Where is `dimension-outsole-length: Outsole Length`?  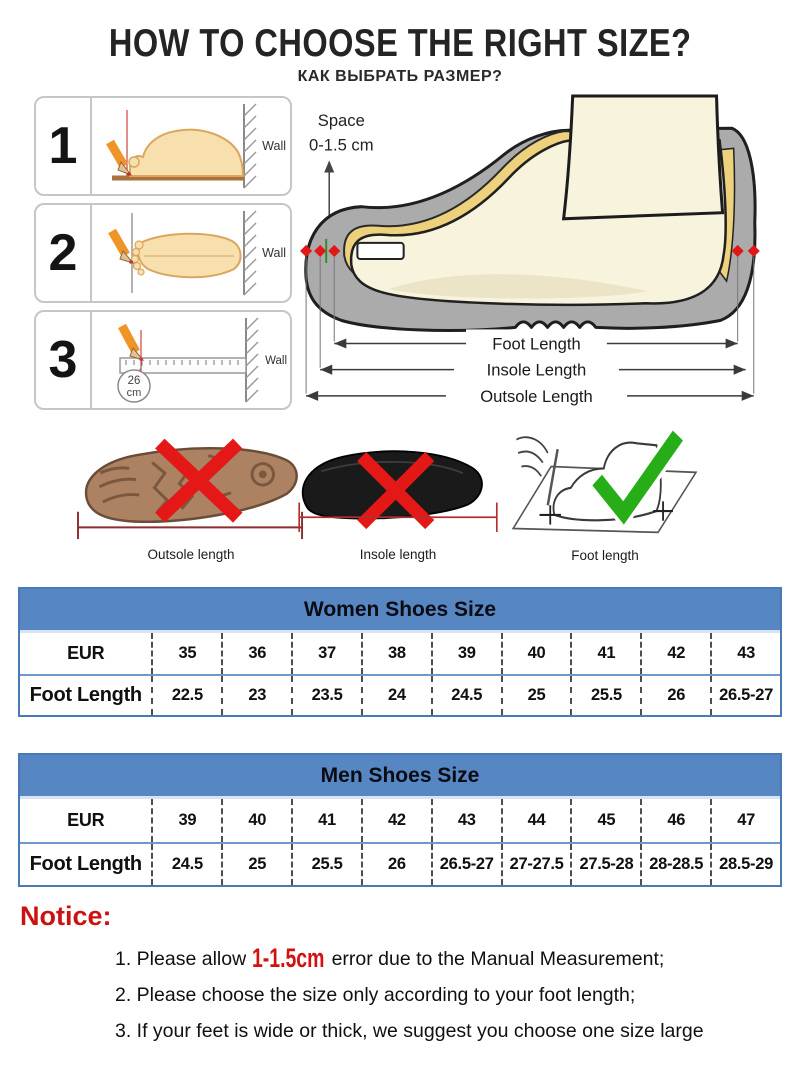 dimension-outsole-length: Outsole Length is located at coordinates (530, 394).